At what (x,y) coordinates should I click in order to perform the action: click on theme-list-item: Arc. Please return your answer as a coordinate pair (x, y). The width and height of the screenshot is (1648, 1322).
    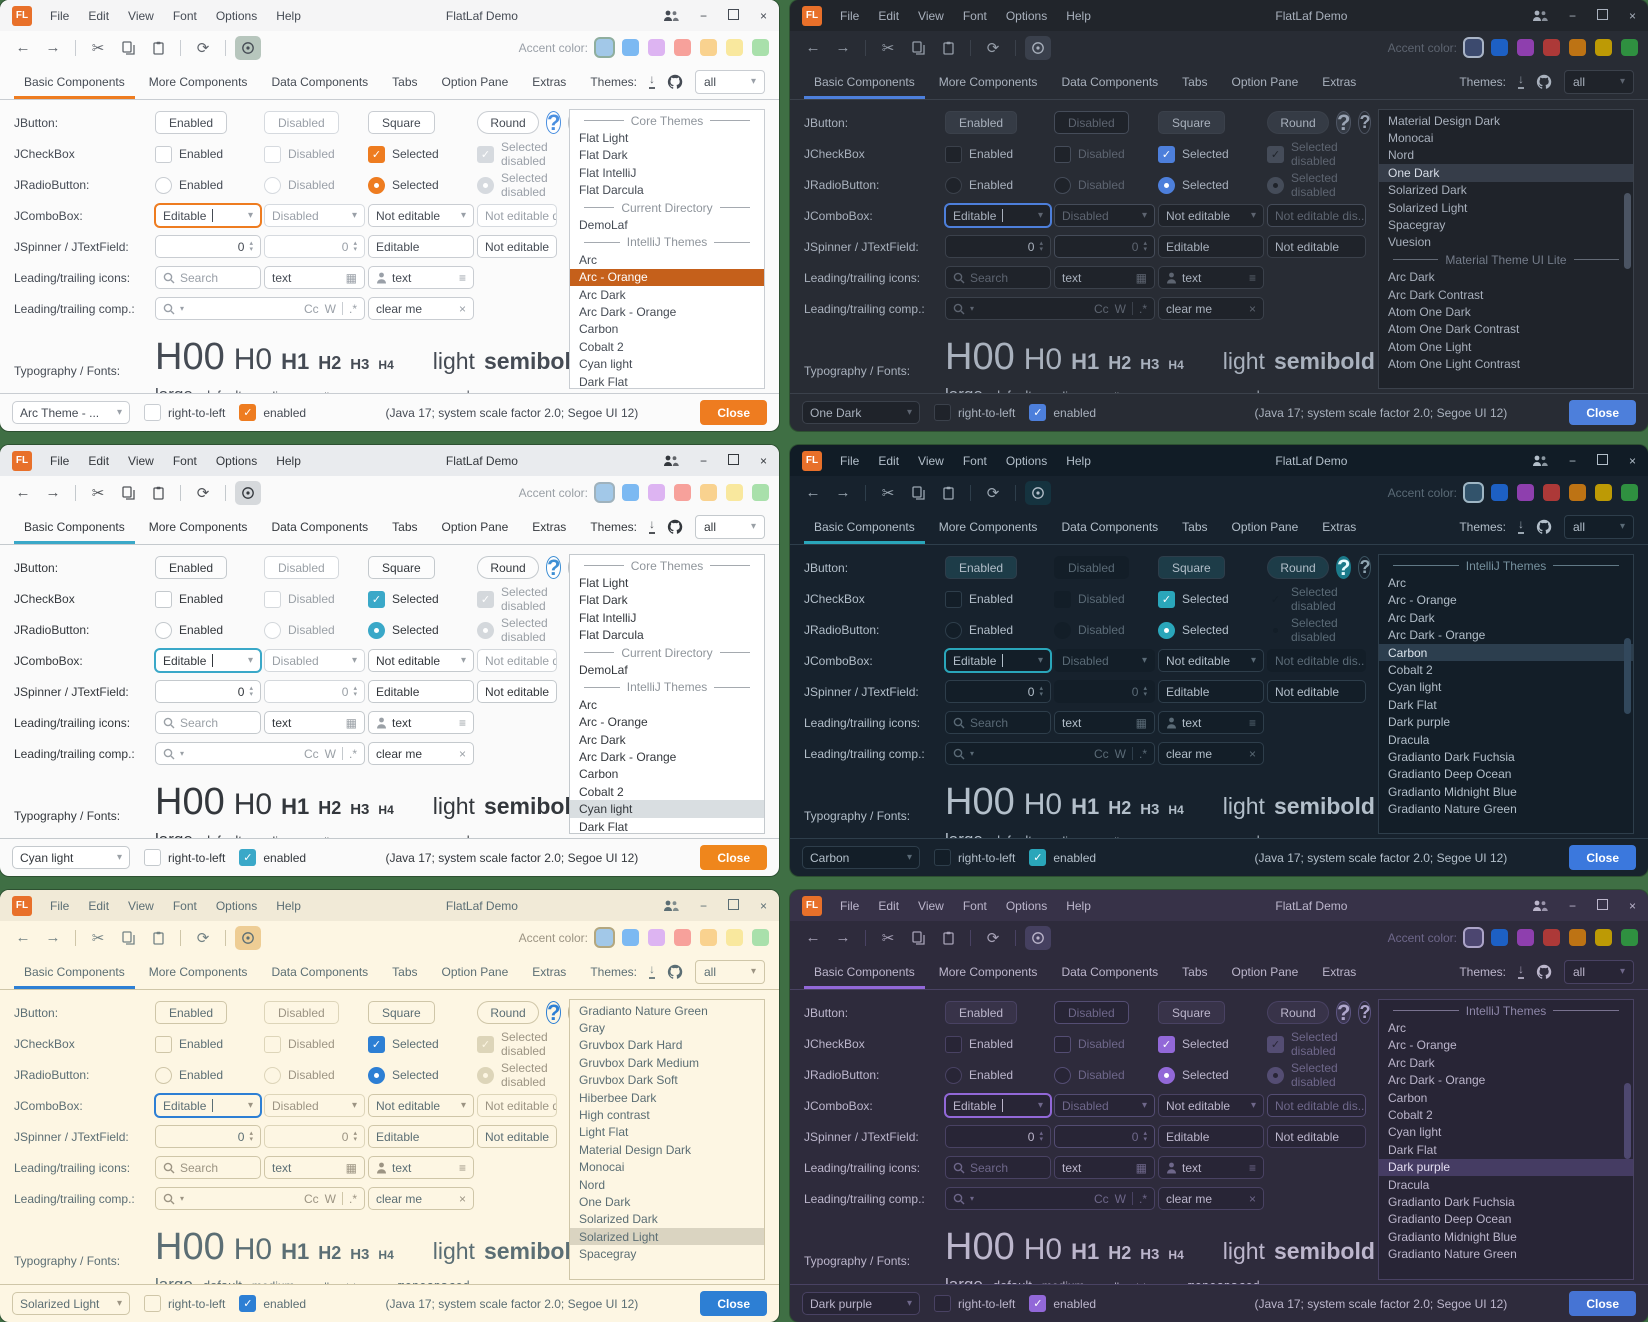
    Looking at the image, I should click on (1506, 582).